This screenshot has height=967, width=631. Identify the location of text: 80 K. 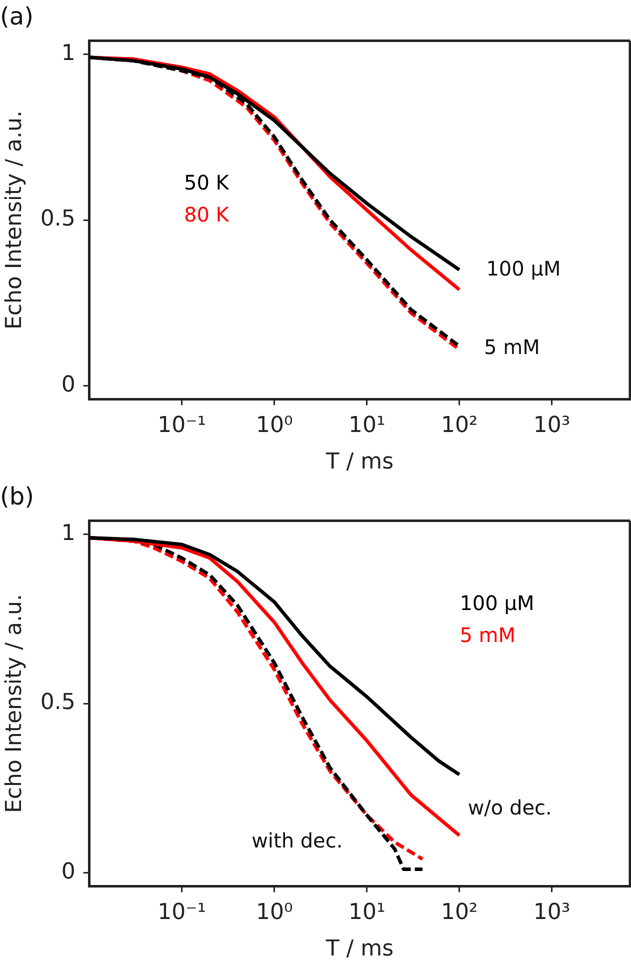
(207, 214).